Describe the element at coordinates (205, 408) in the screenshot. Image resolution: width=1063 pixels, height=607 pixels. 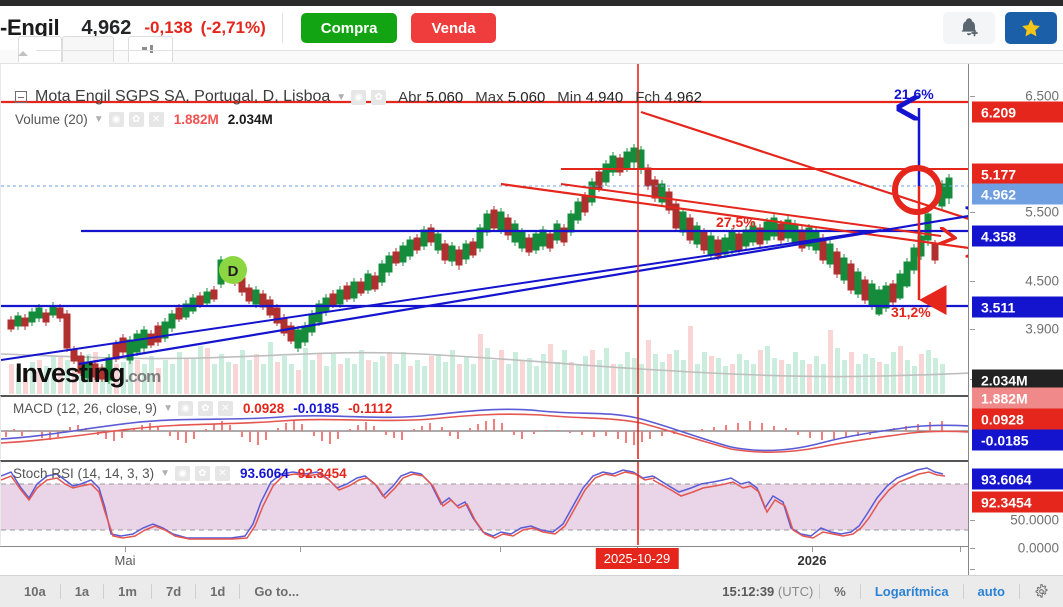
I see `macd-gear-icon: ✿` at that location.